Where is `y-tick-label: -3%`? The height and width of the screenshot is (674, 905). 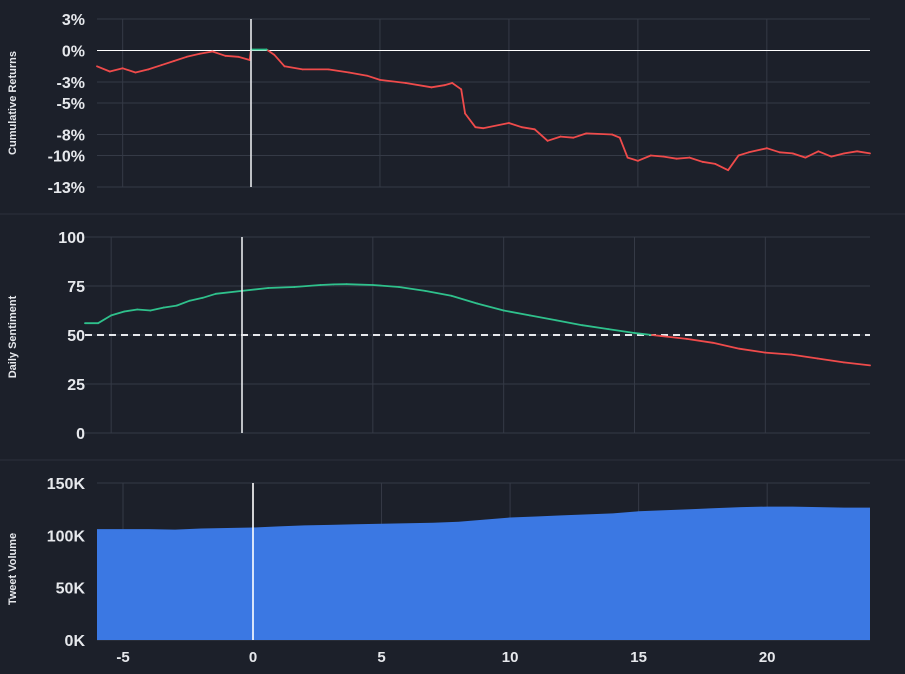 y-tick-label: -3% is located at coordinates (71, 83).